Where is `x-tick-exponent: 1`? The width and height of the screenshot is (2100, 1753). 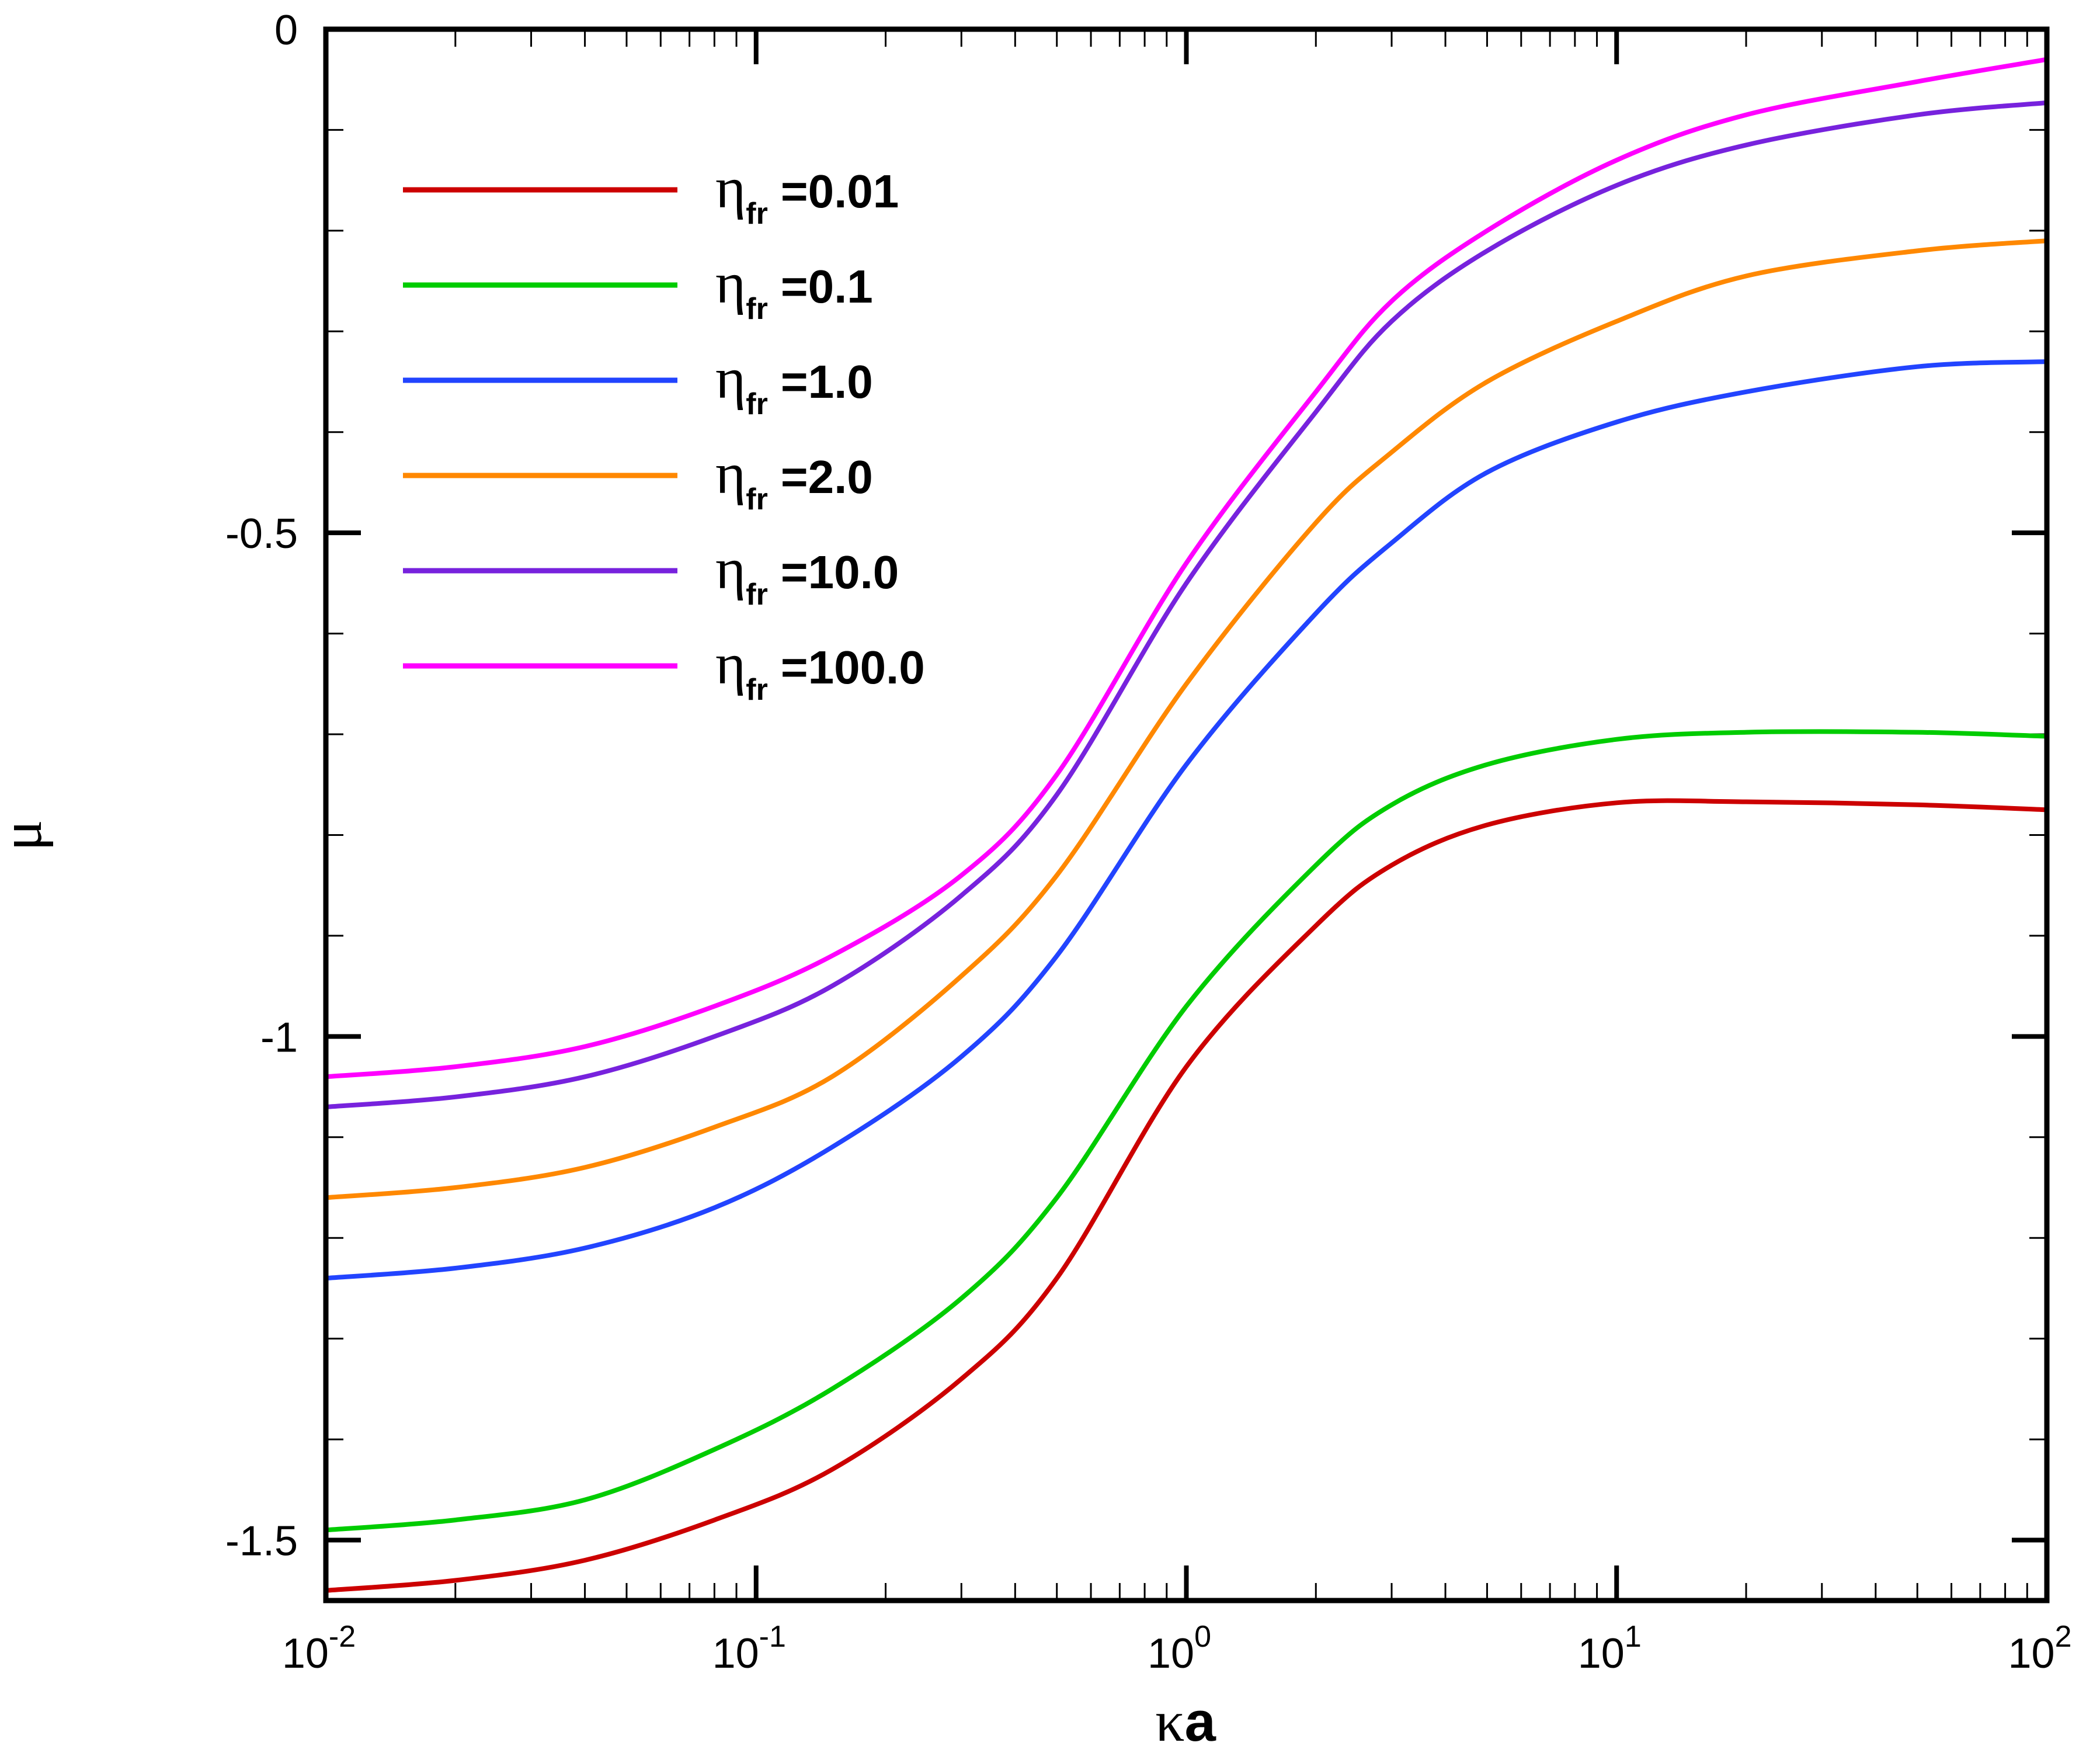 x-tick-exponent: 1 is located at coordinates (1633, 1637).